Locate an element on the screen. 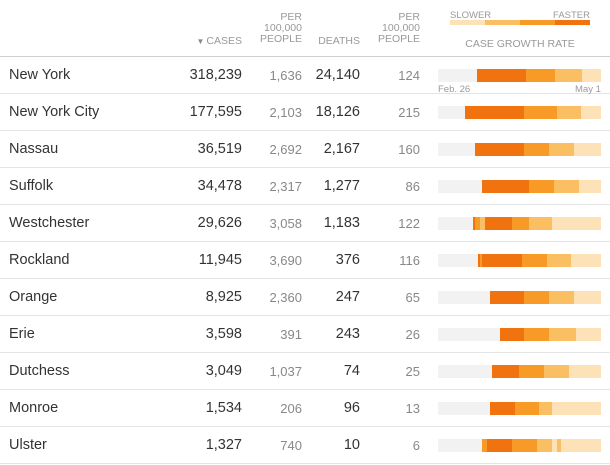  cases-per-100k-value: 1,037 is located at coordinates (285, 371).